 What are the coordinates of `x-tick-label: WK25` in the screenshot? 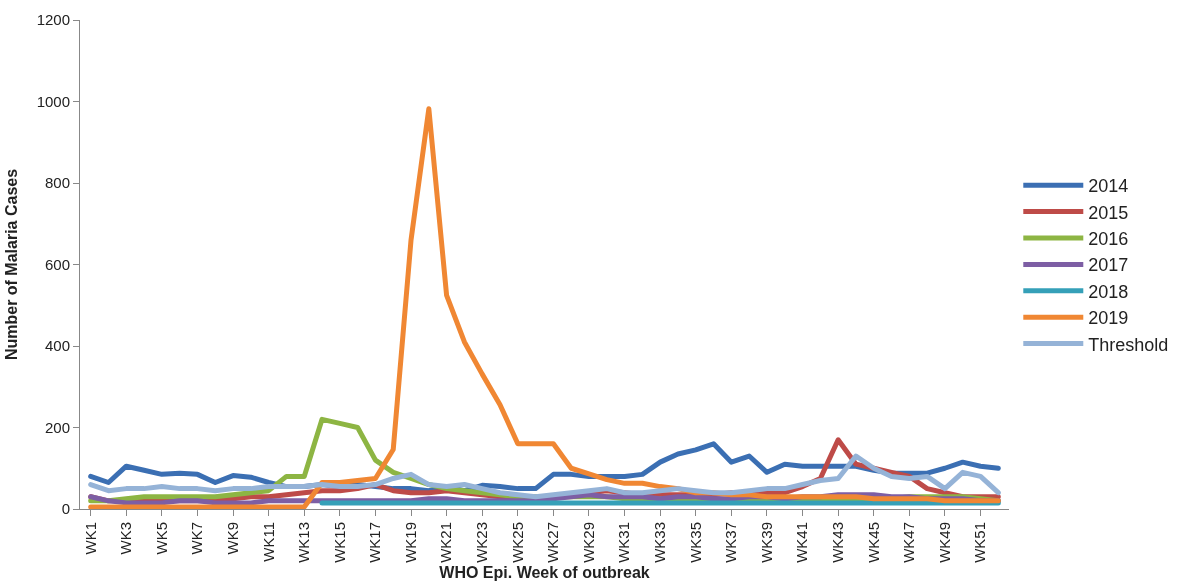 It's located at (517, 542).